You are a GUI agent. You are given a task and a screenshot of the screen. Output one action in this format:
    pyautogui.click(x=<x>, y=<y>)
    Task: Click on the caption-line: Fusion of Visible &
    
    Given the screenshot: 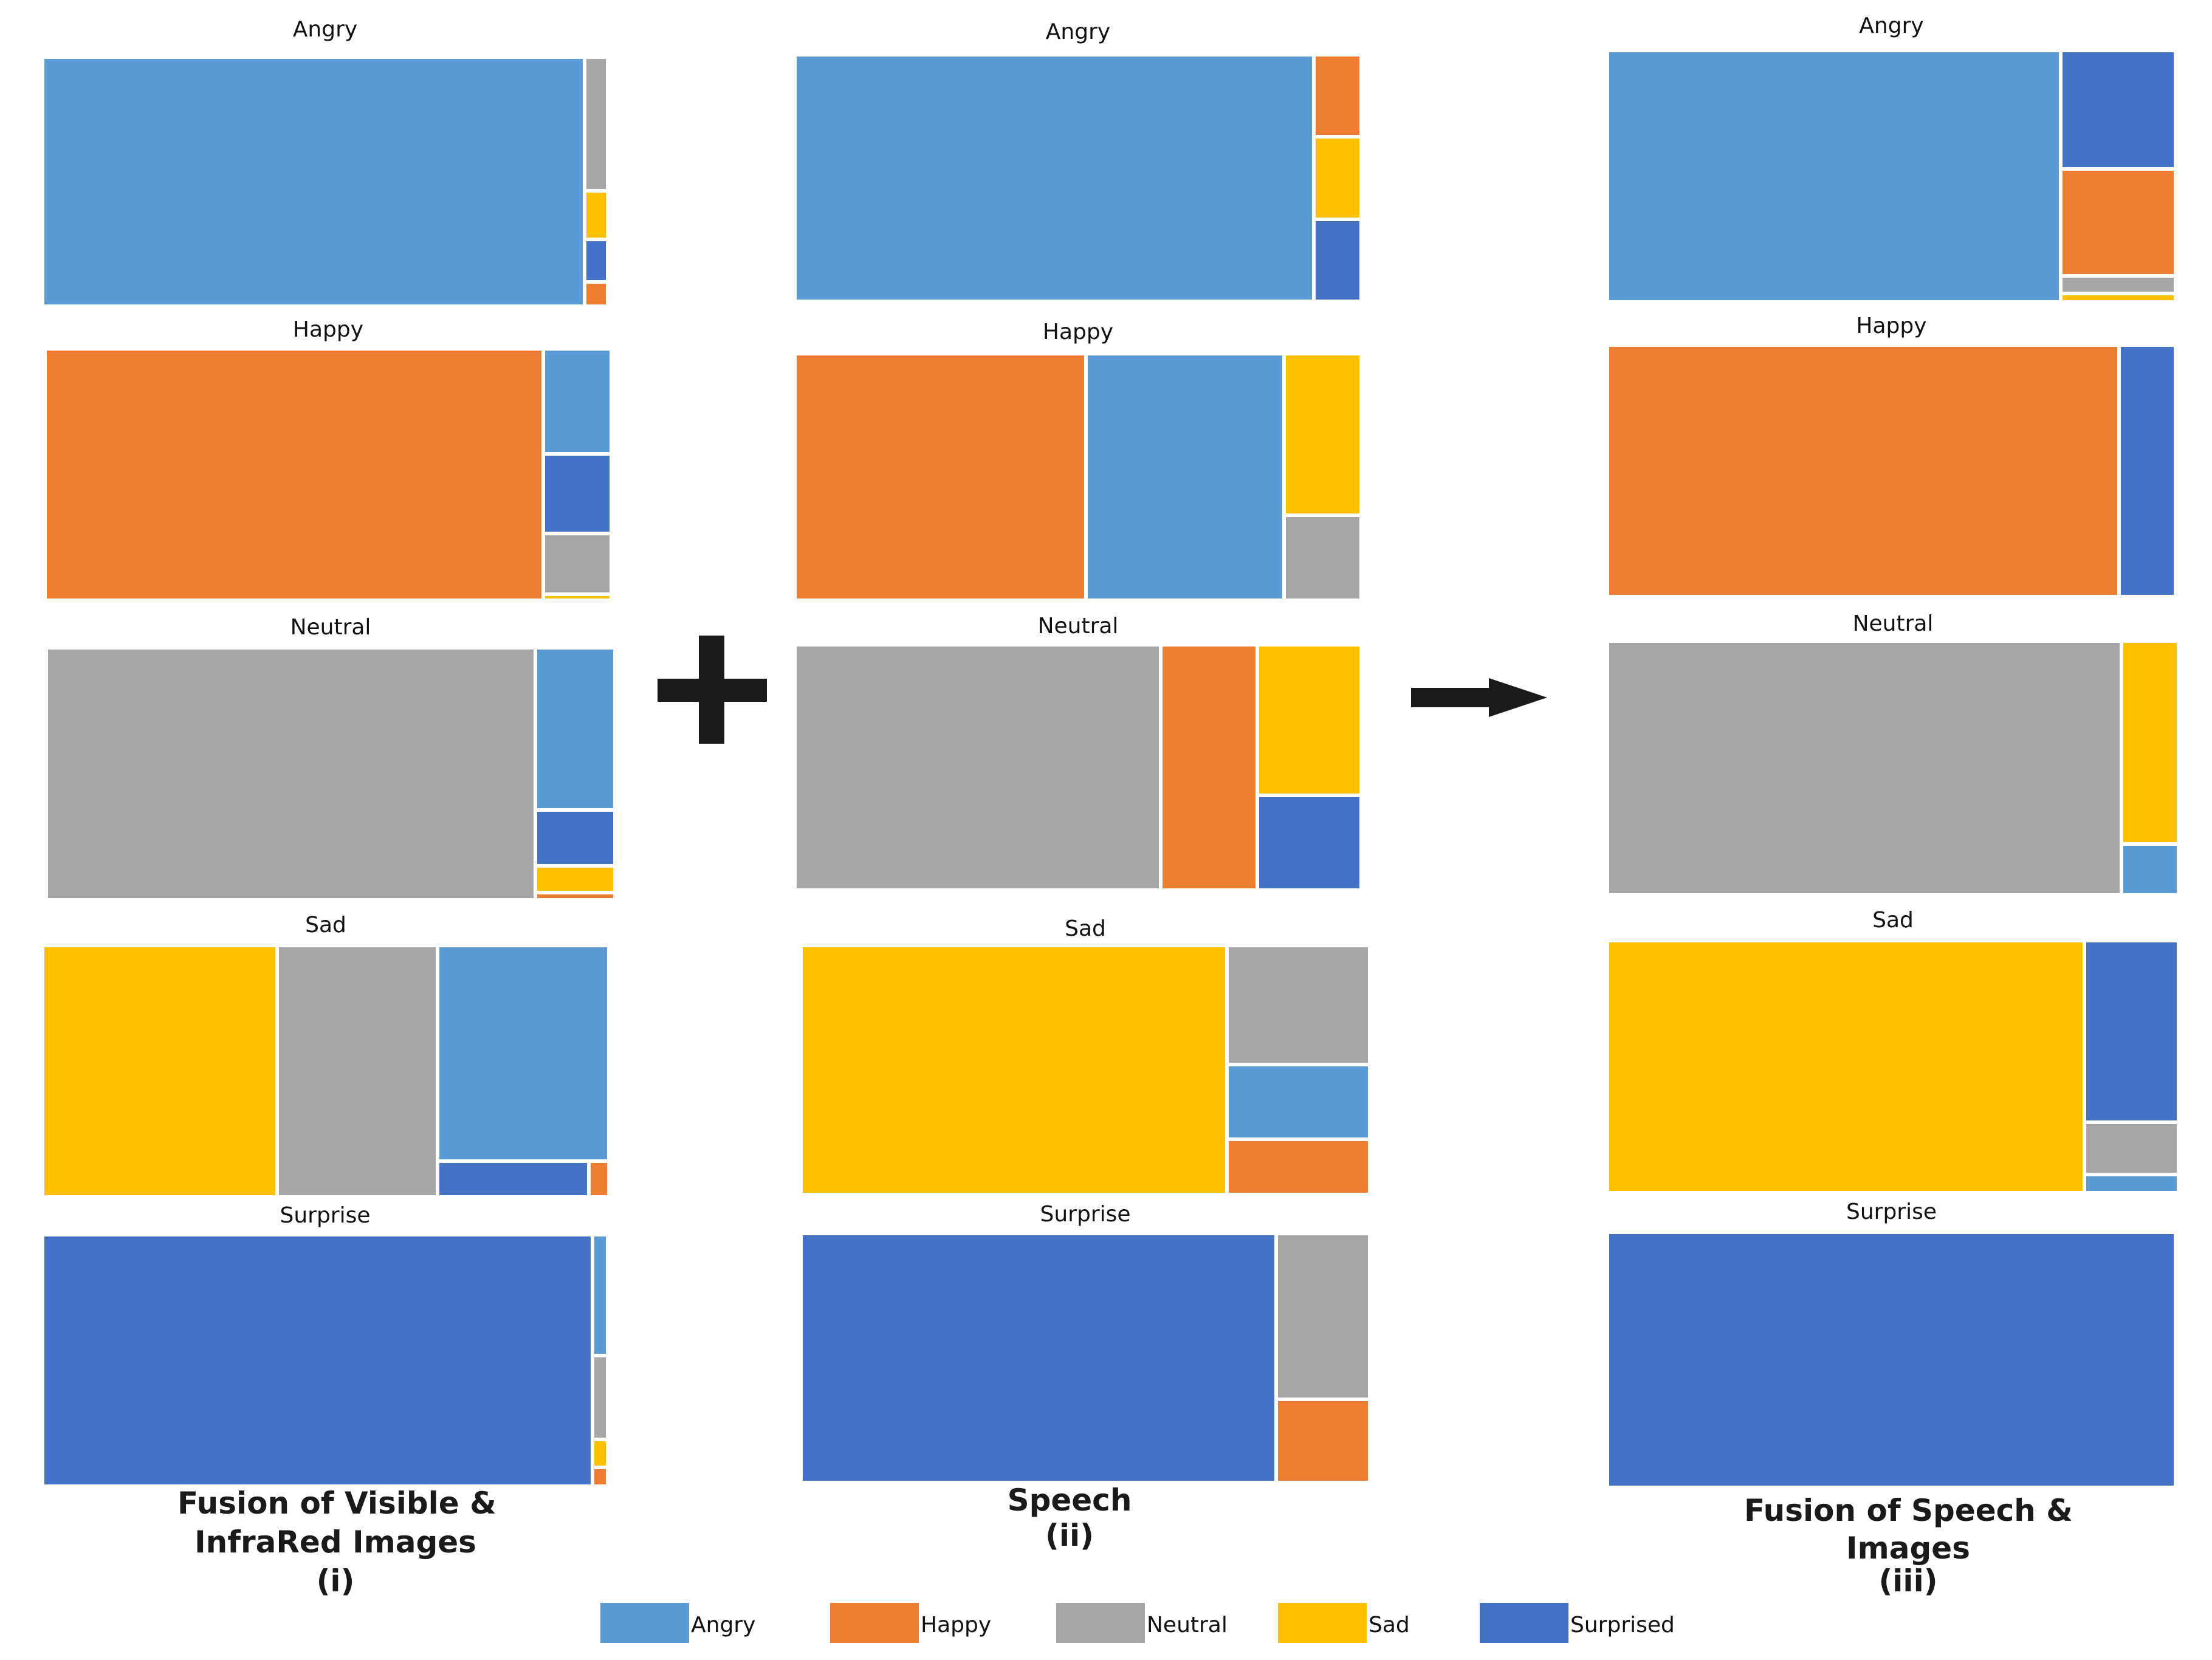 What is the action you would take?
    pyautogui.click(x=336, y=1503)
    